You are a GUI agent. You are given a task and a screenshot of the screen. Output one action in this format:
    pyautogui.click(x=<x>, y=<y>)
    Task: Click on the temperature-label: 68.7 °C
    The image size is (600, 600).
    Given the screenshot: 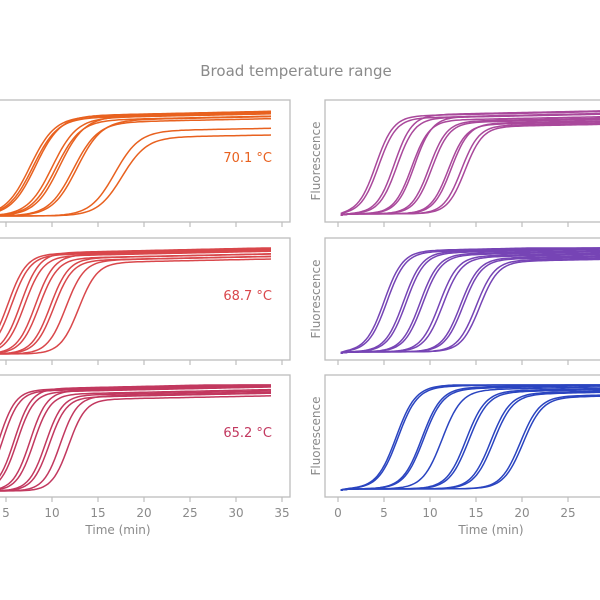 What is the action you would take?
    pyautogui.click(x=247, y=296)
    